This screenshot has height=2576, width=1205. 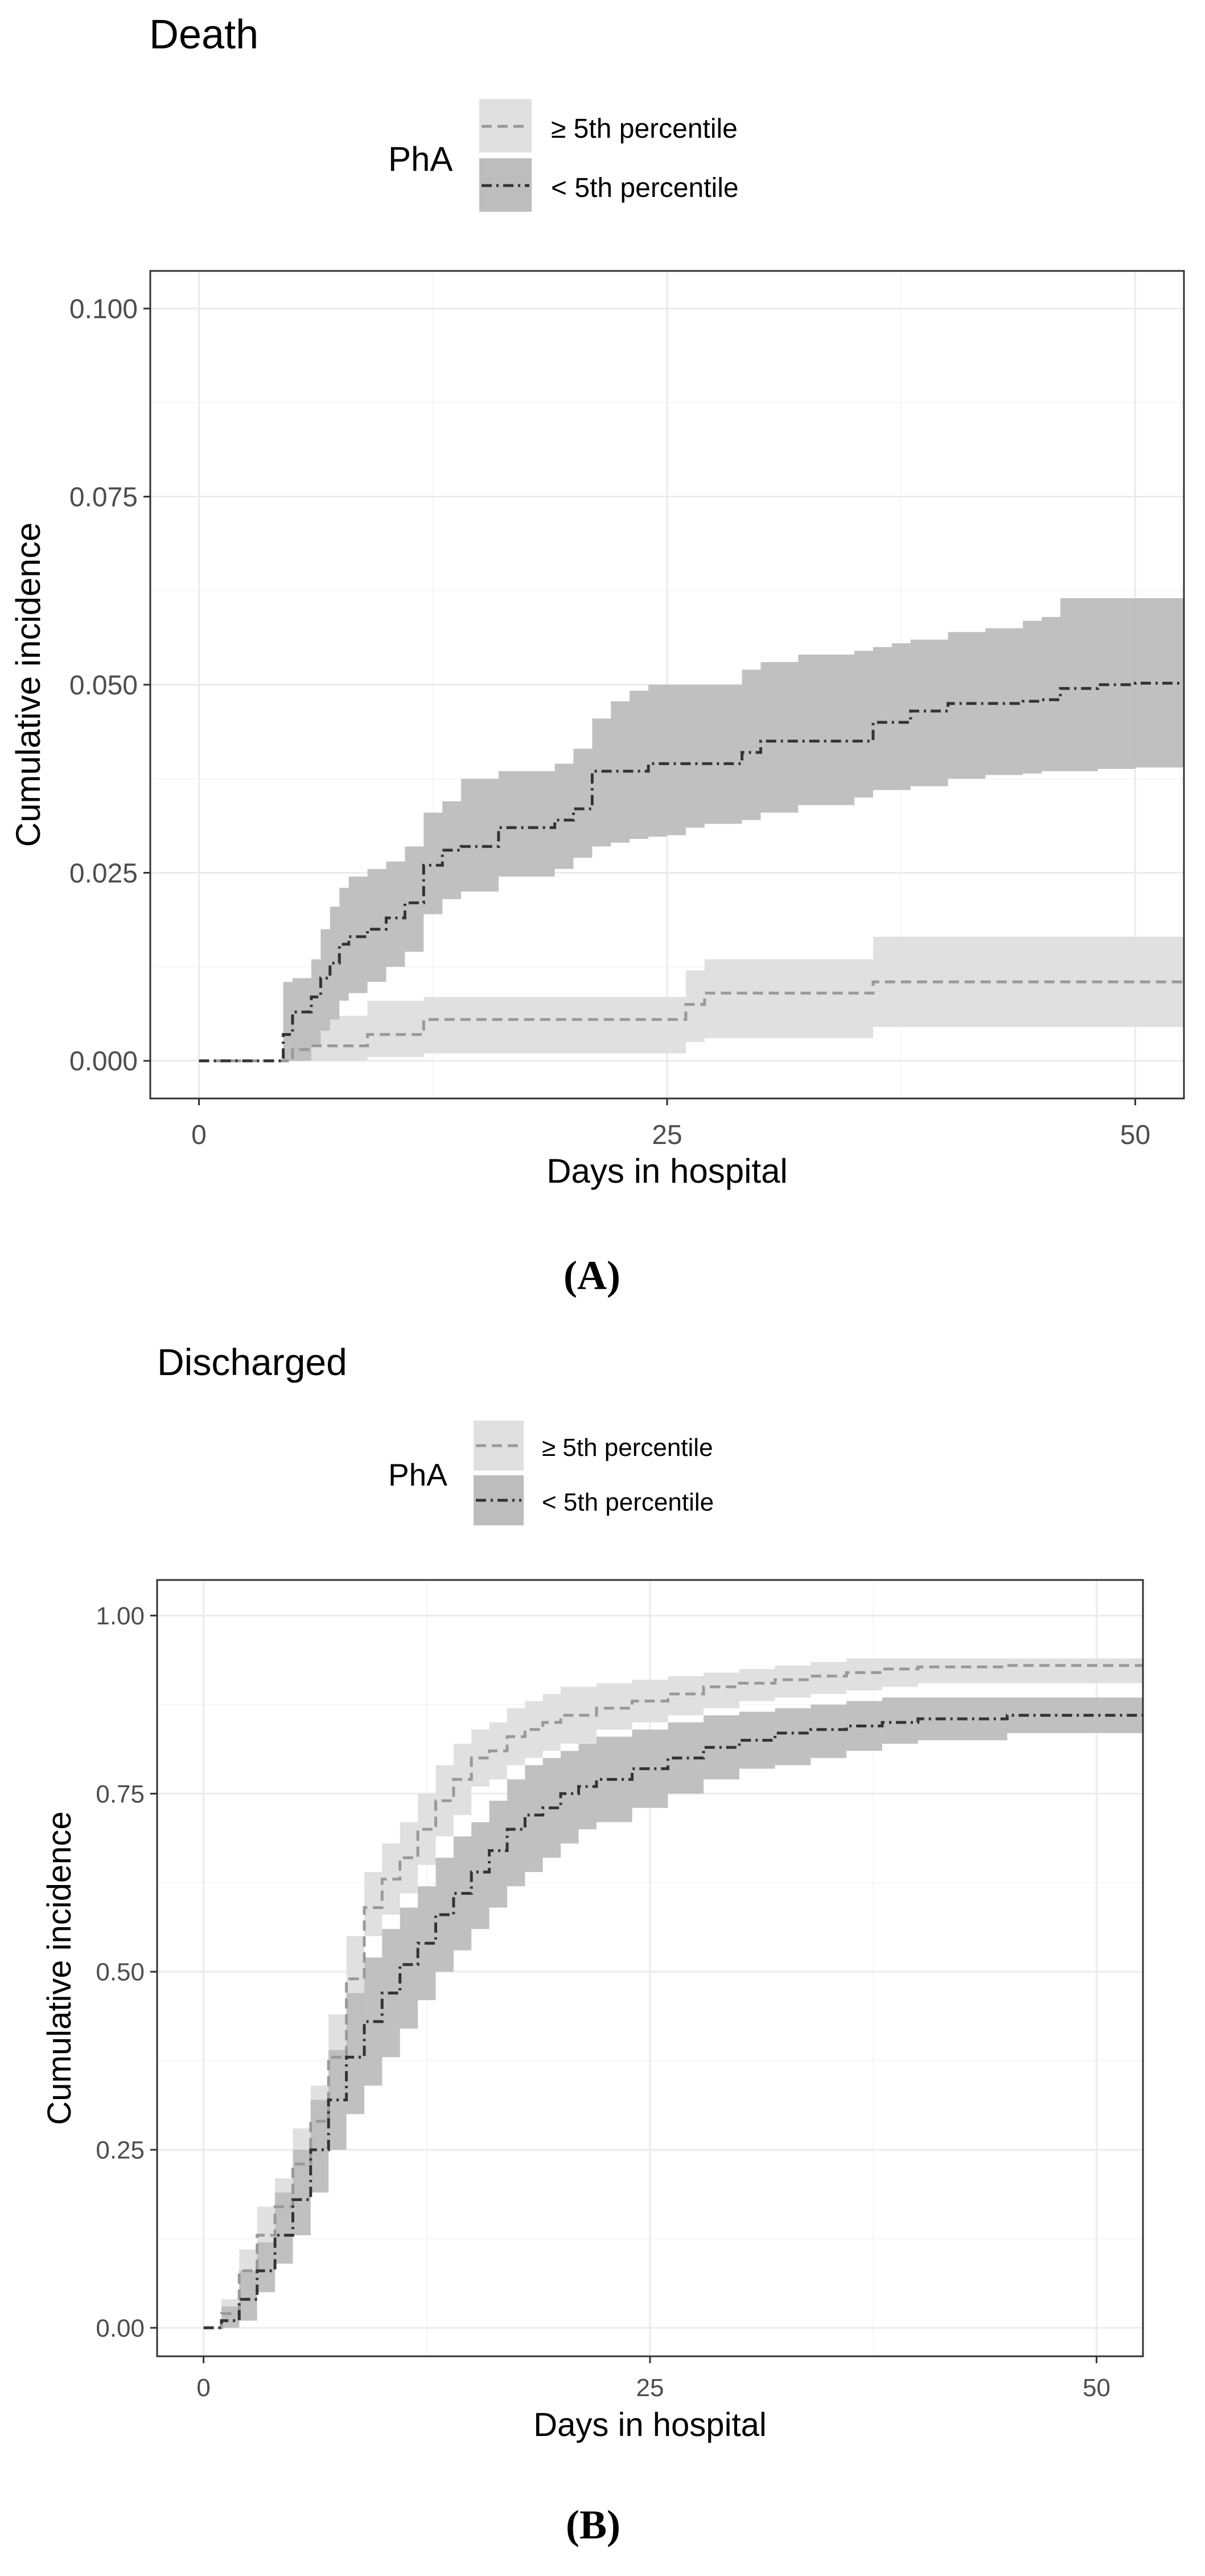 What do you see at coordinates (1135, 1135) in the screenshot?
I see `panel-a-x-tick-label-50: 50` at bounding box center [1135, 1135].